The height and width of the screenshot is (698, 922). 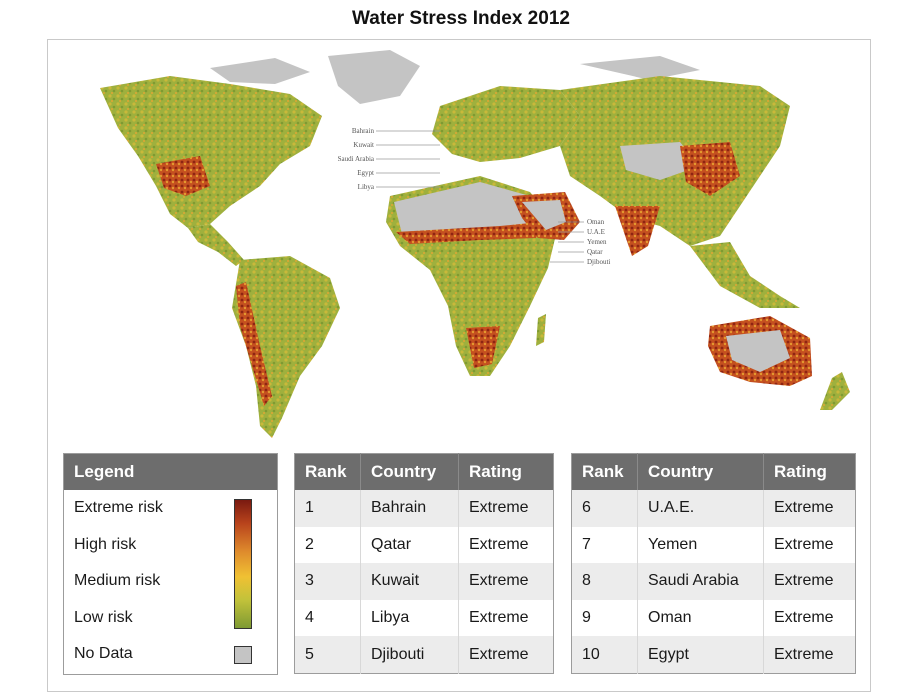 I want to click on table-row: 5 Djibouti Extreme, so click(x=424, y=655).